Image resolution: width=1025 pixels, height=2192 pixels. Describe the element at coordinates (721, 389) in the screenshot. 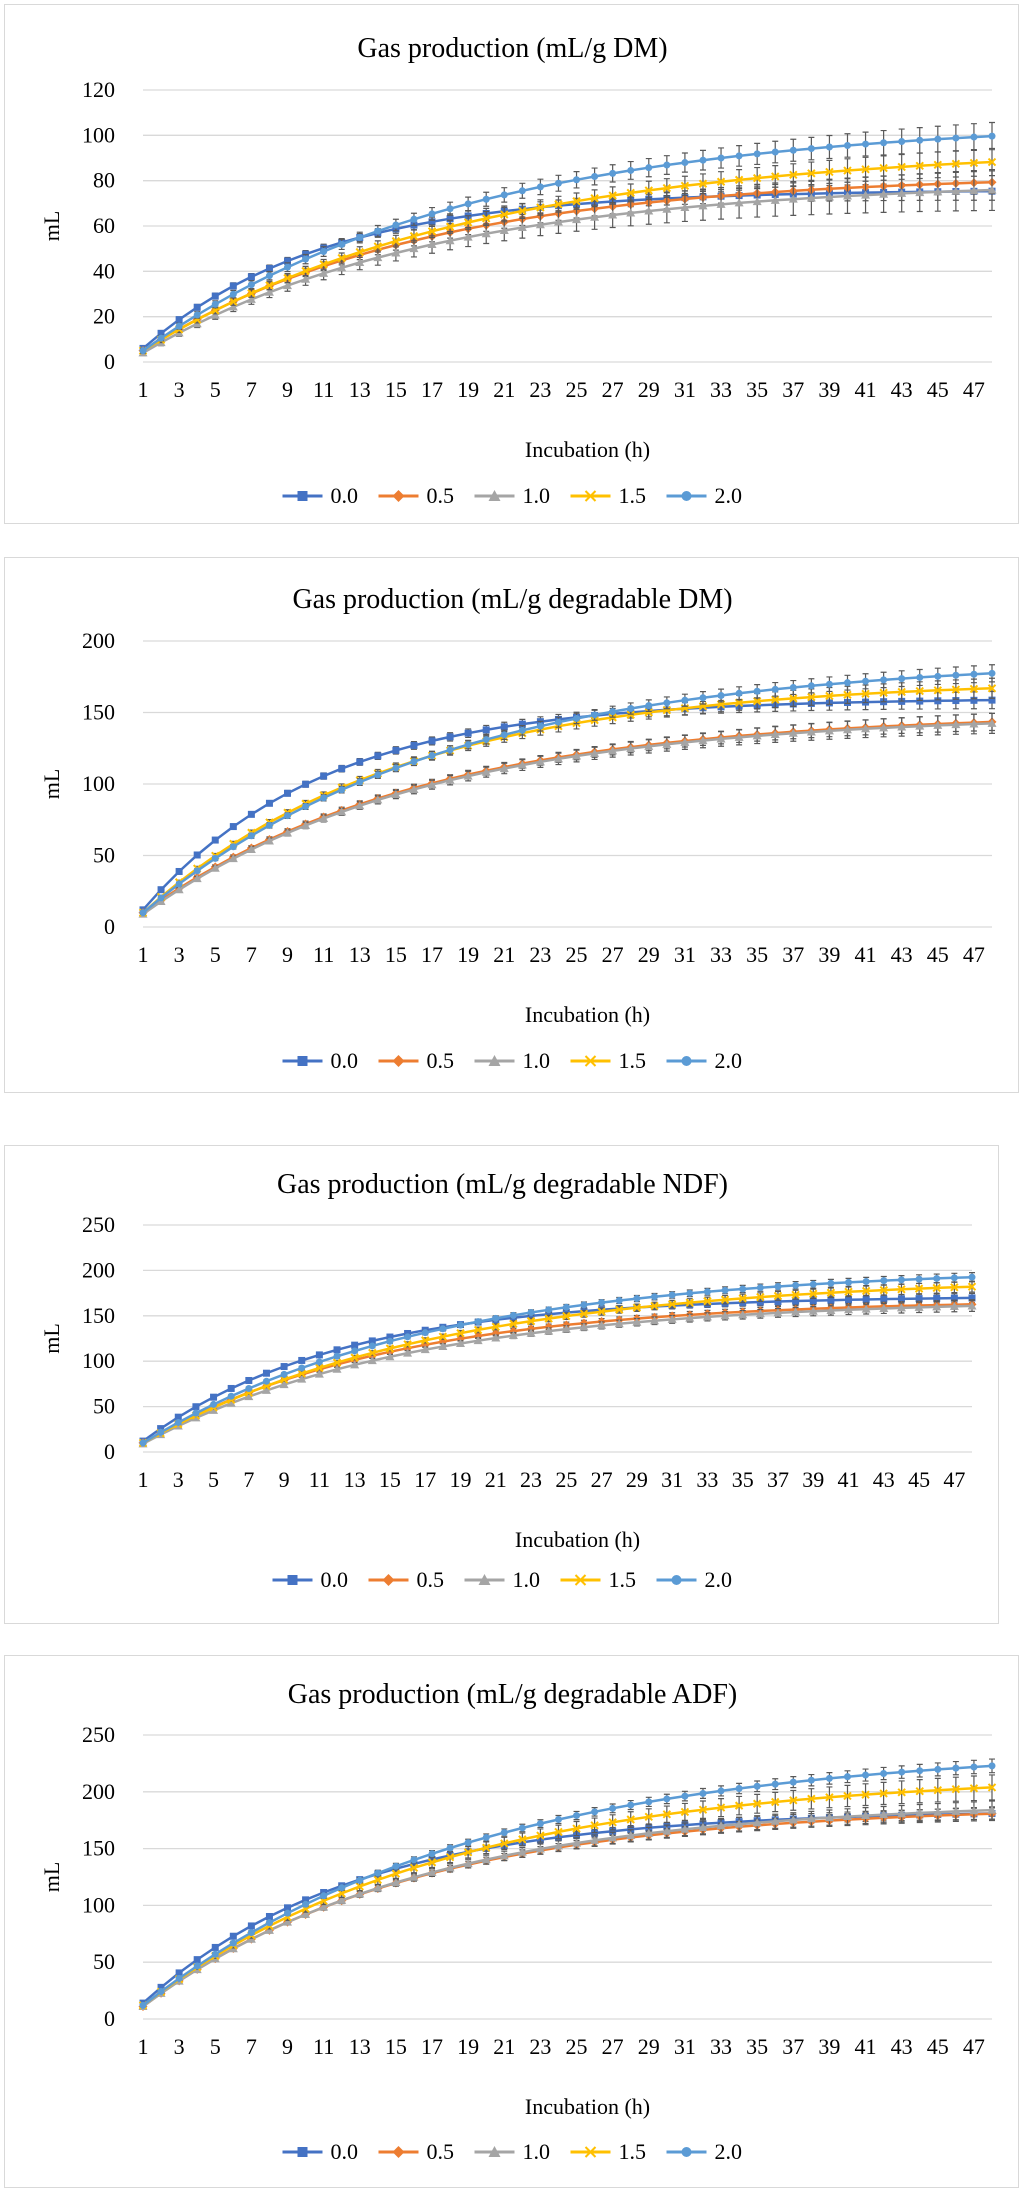

I see `x-tick-label: 33` at that location.